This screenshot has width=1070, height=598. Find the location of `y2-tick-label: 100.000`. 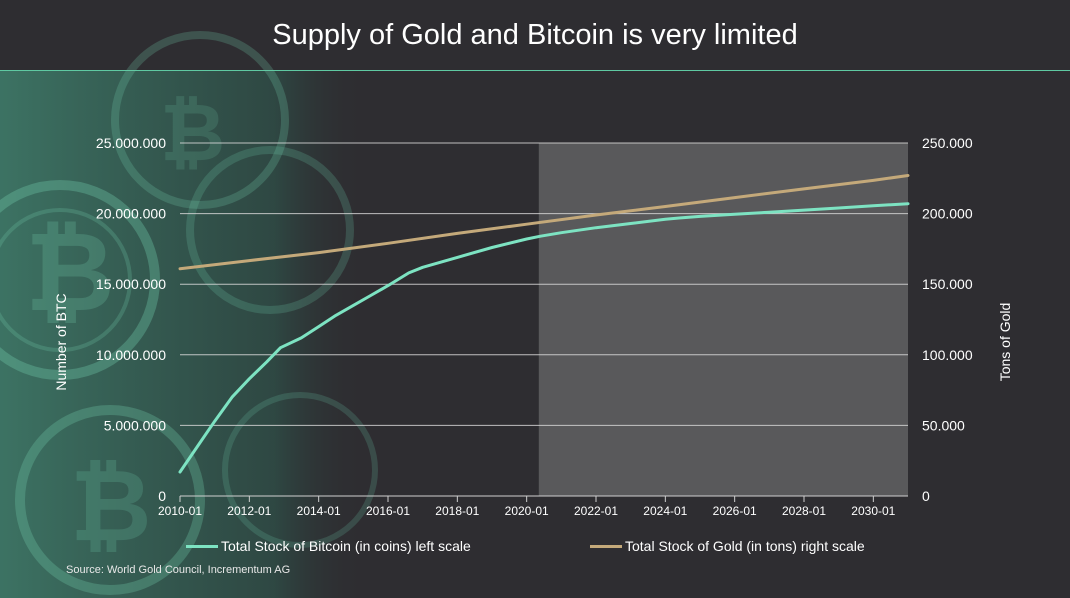

y2-tick-label: 100.000 is located at coordinates (947, 355).